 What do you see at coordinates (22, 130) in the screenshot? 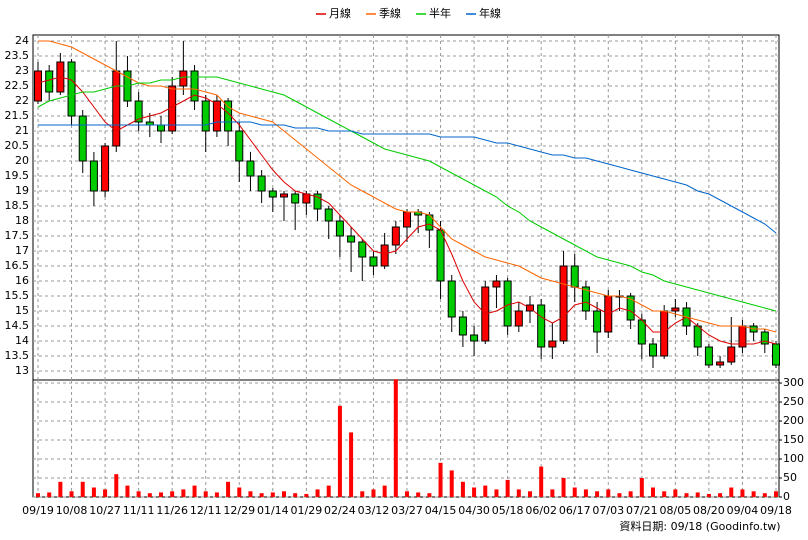
I see `y-tick-label: 21` at bounding box center [22, 130].